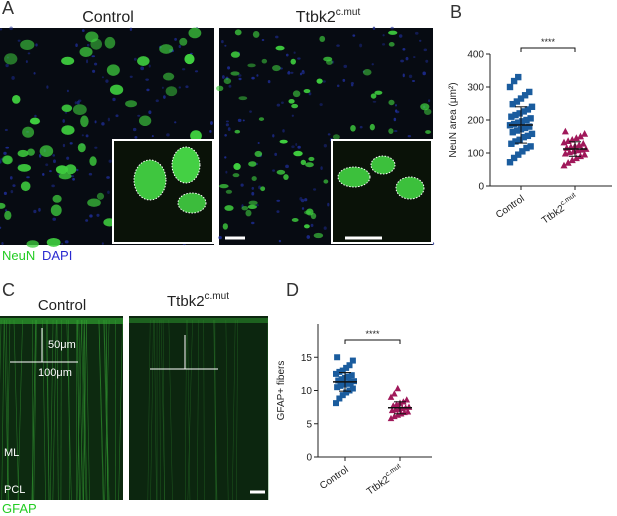 This screenshot has width=617, height=516. Describe the element at coordinates (8, 290) in the screenshot. I see `panel-label: C` at that location.